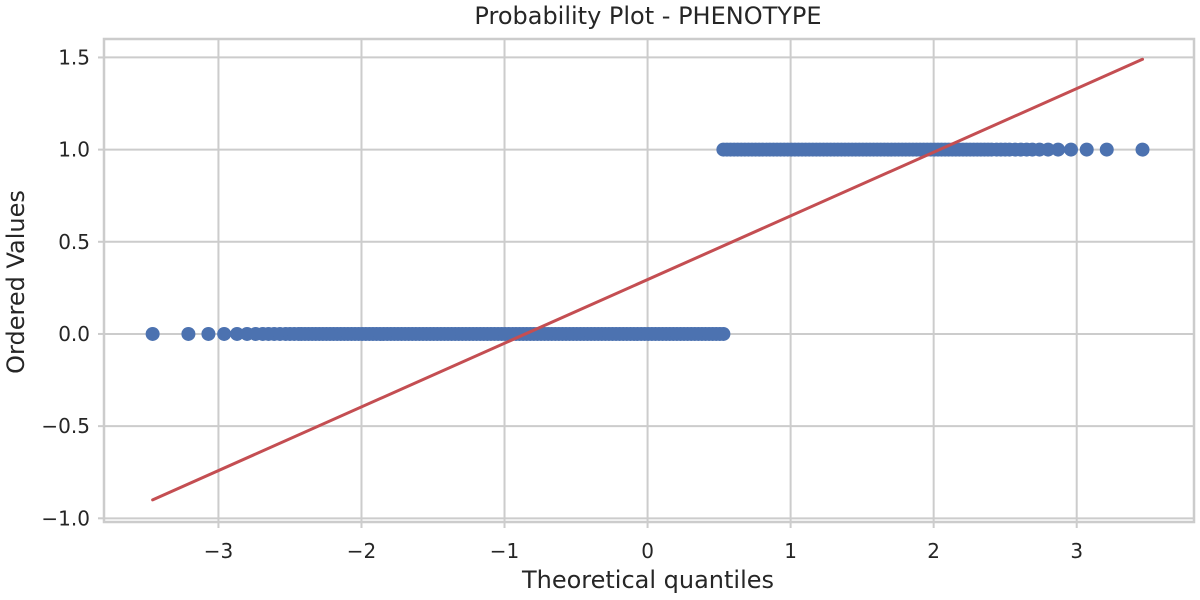 Image resolution: width=1200 pixels, height=600 pixels. What do you see at coordinates (790, 551) in the screenshot?
I see `x-tick-label: 1` at bounding box center [790, 551].